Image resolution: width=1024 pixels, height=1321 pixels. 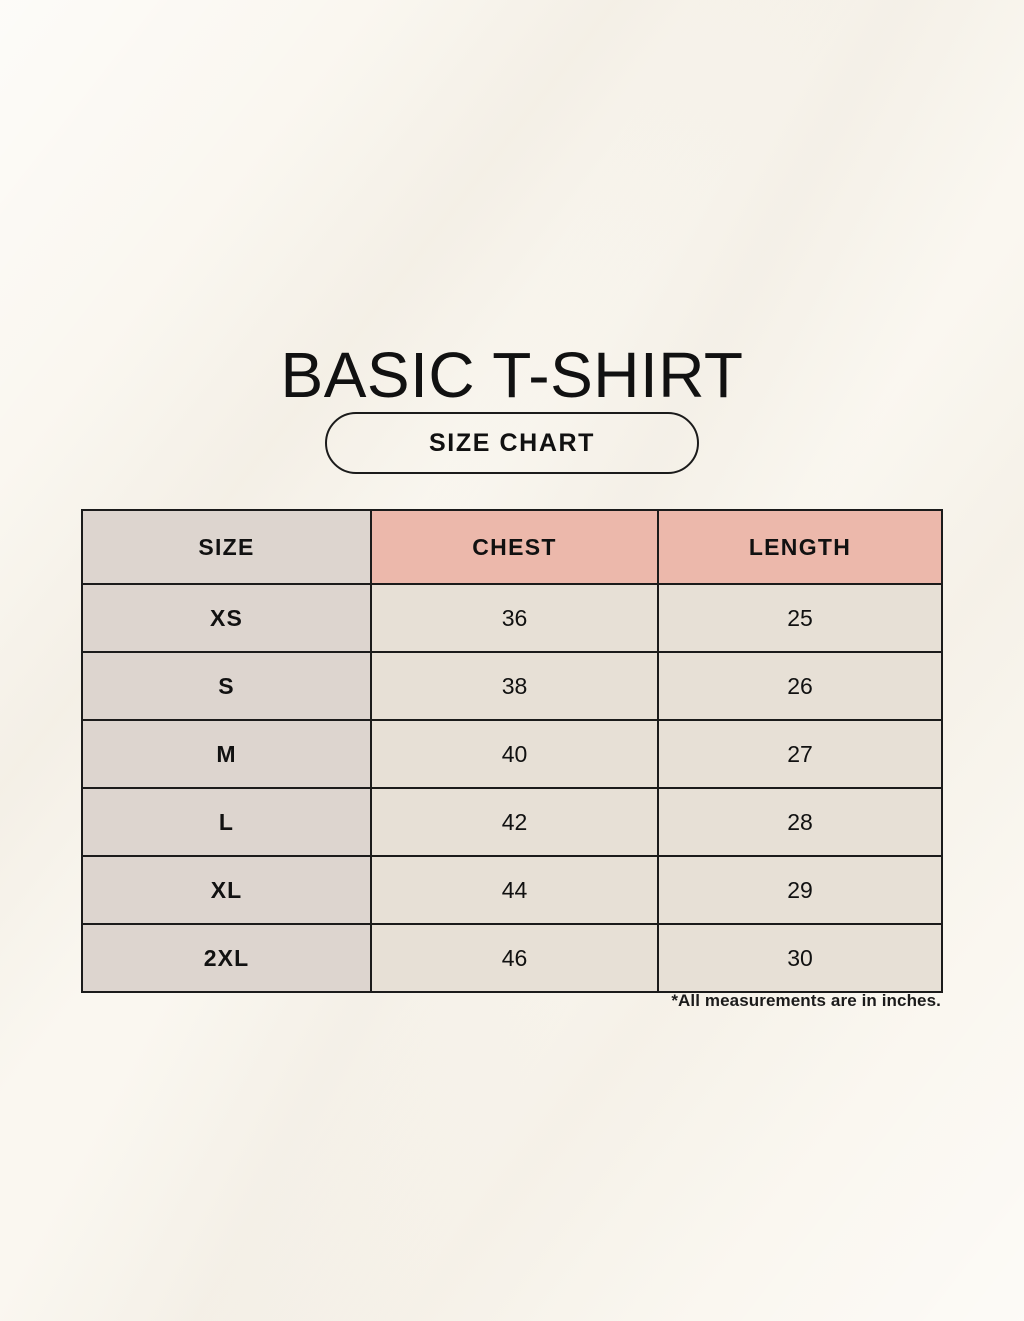 What do you see at coordinates (806, 1000) in the screenshot?
I see `measurement-units-note: *All measurements are in inches.` at bounding box center [806, 1000].